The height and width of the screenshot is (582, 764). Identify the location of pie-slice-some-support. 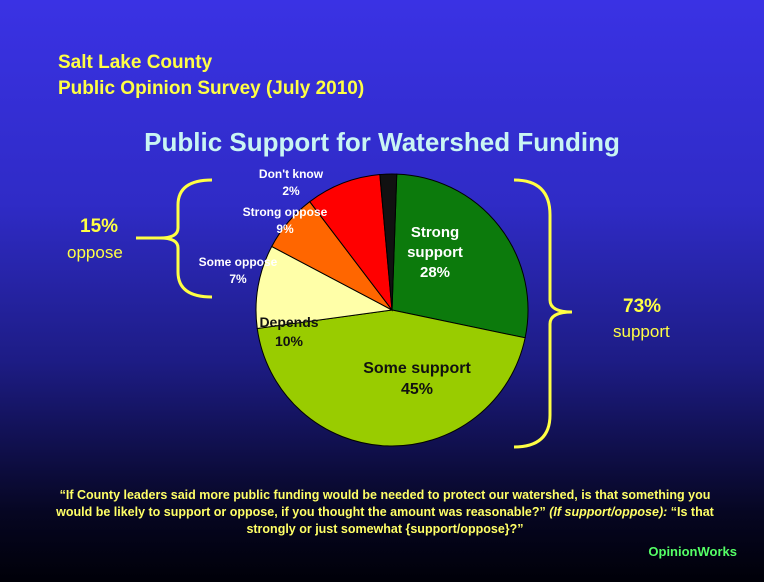
(391, 378).